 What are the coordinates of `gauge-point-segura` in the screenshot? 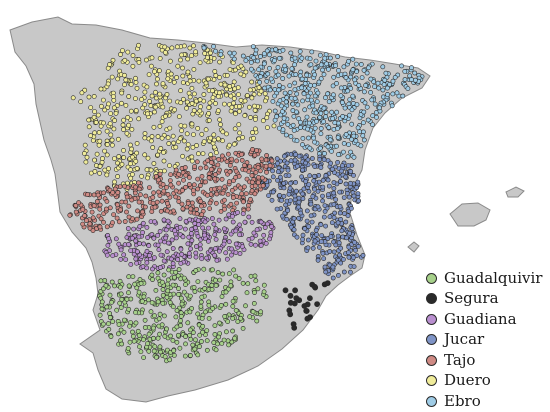 It's located at (309, 298).